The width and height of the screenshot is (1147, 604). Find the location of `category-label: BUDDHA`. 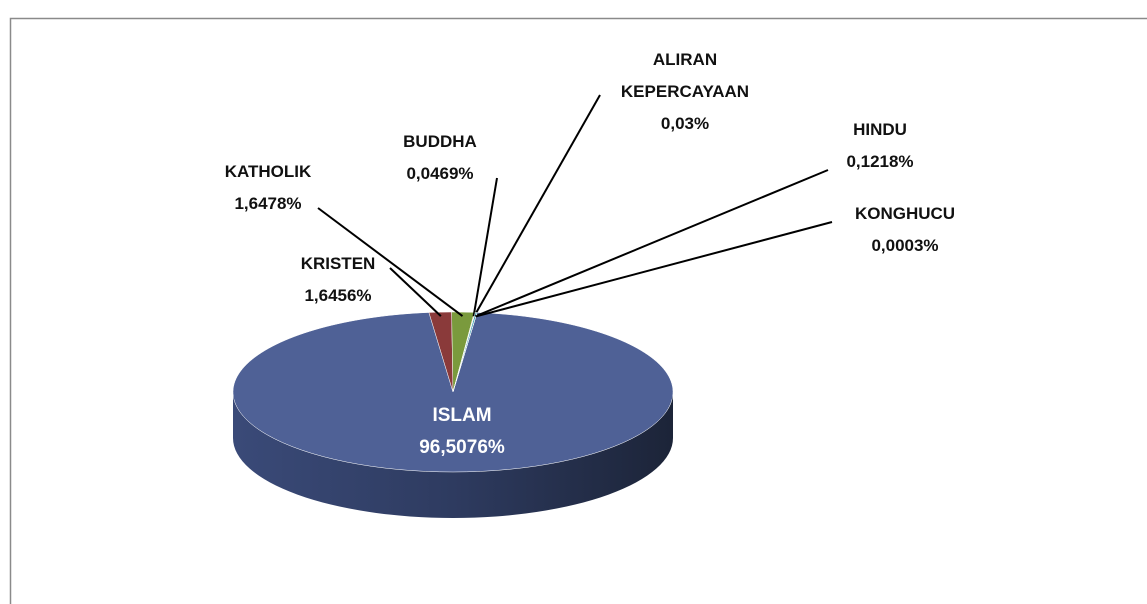

category-label: BUDDHA is located at coordinates (440, 141).